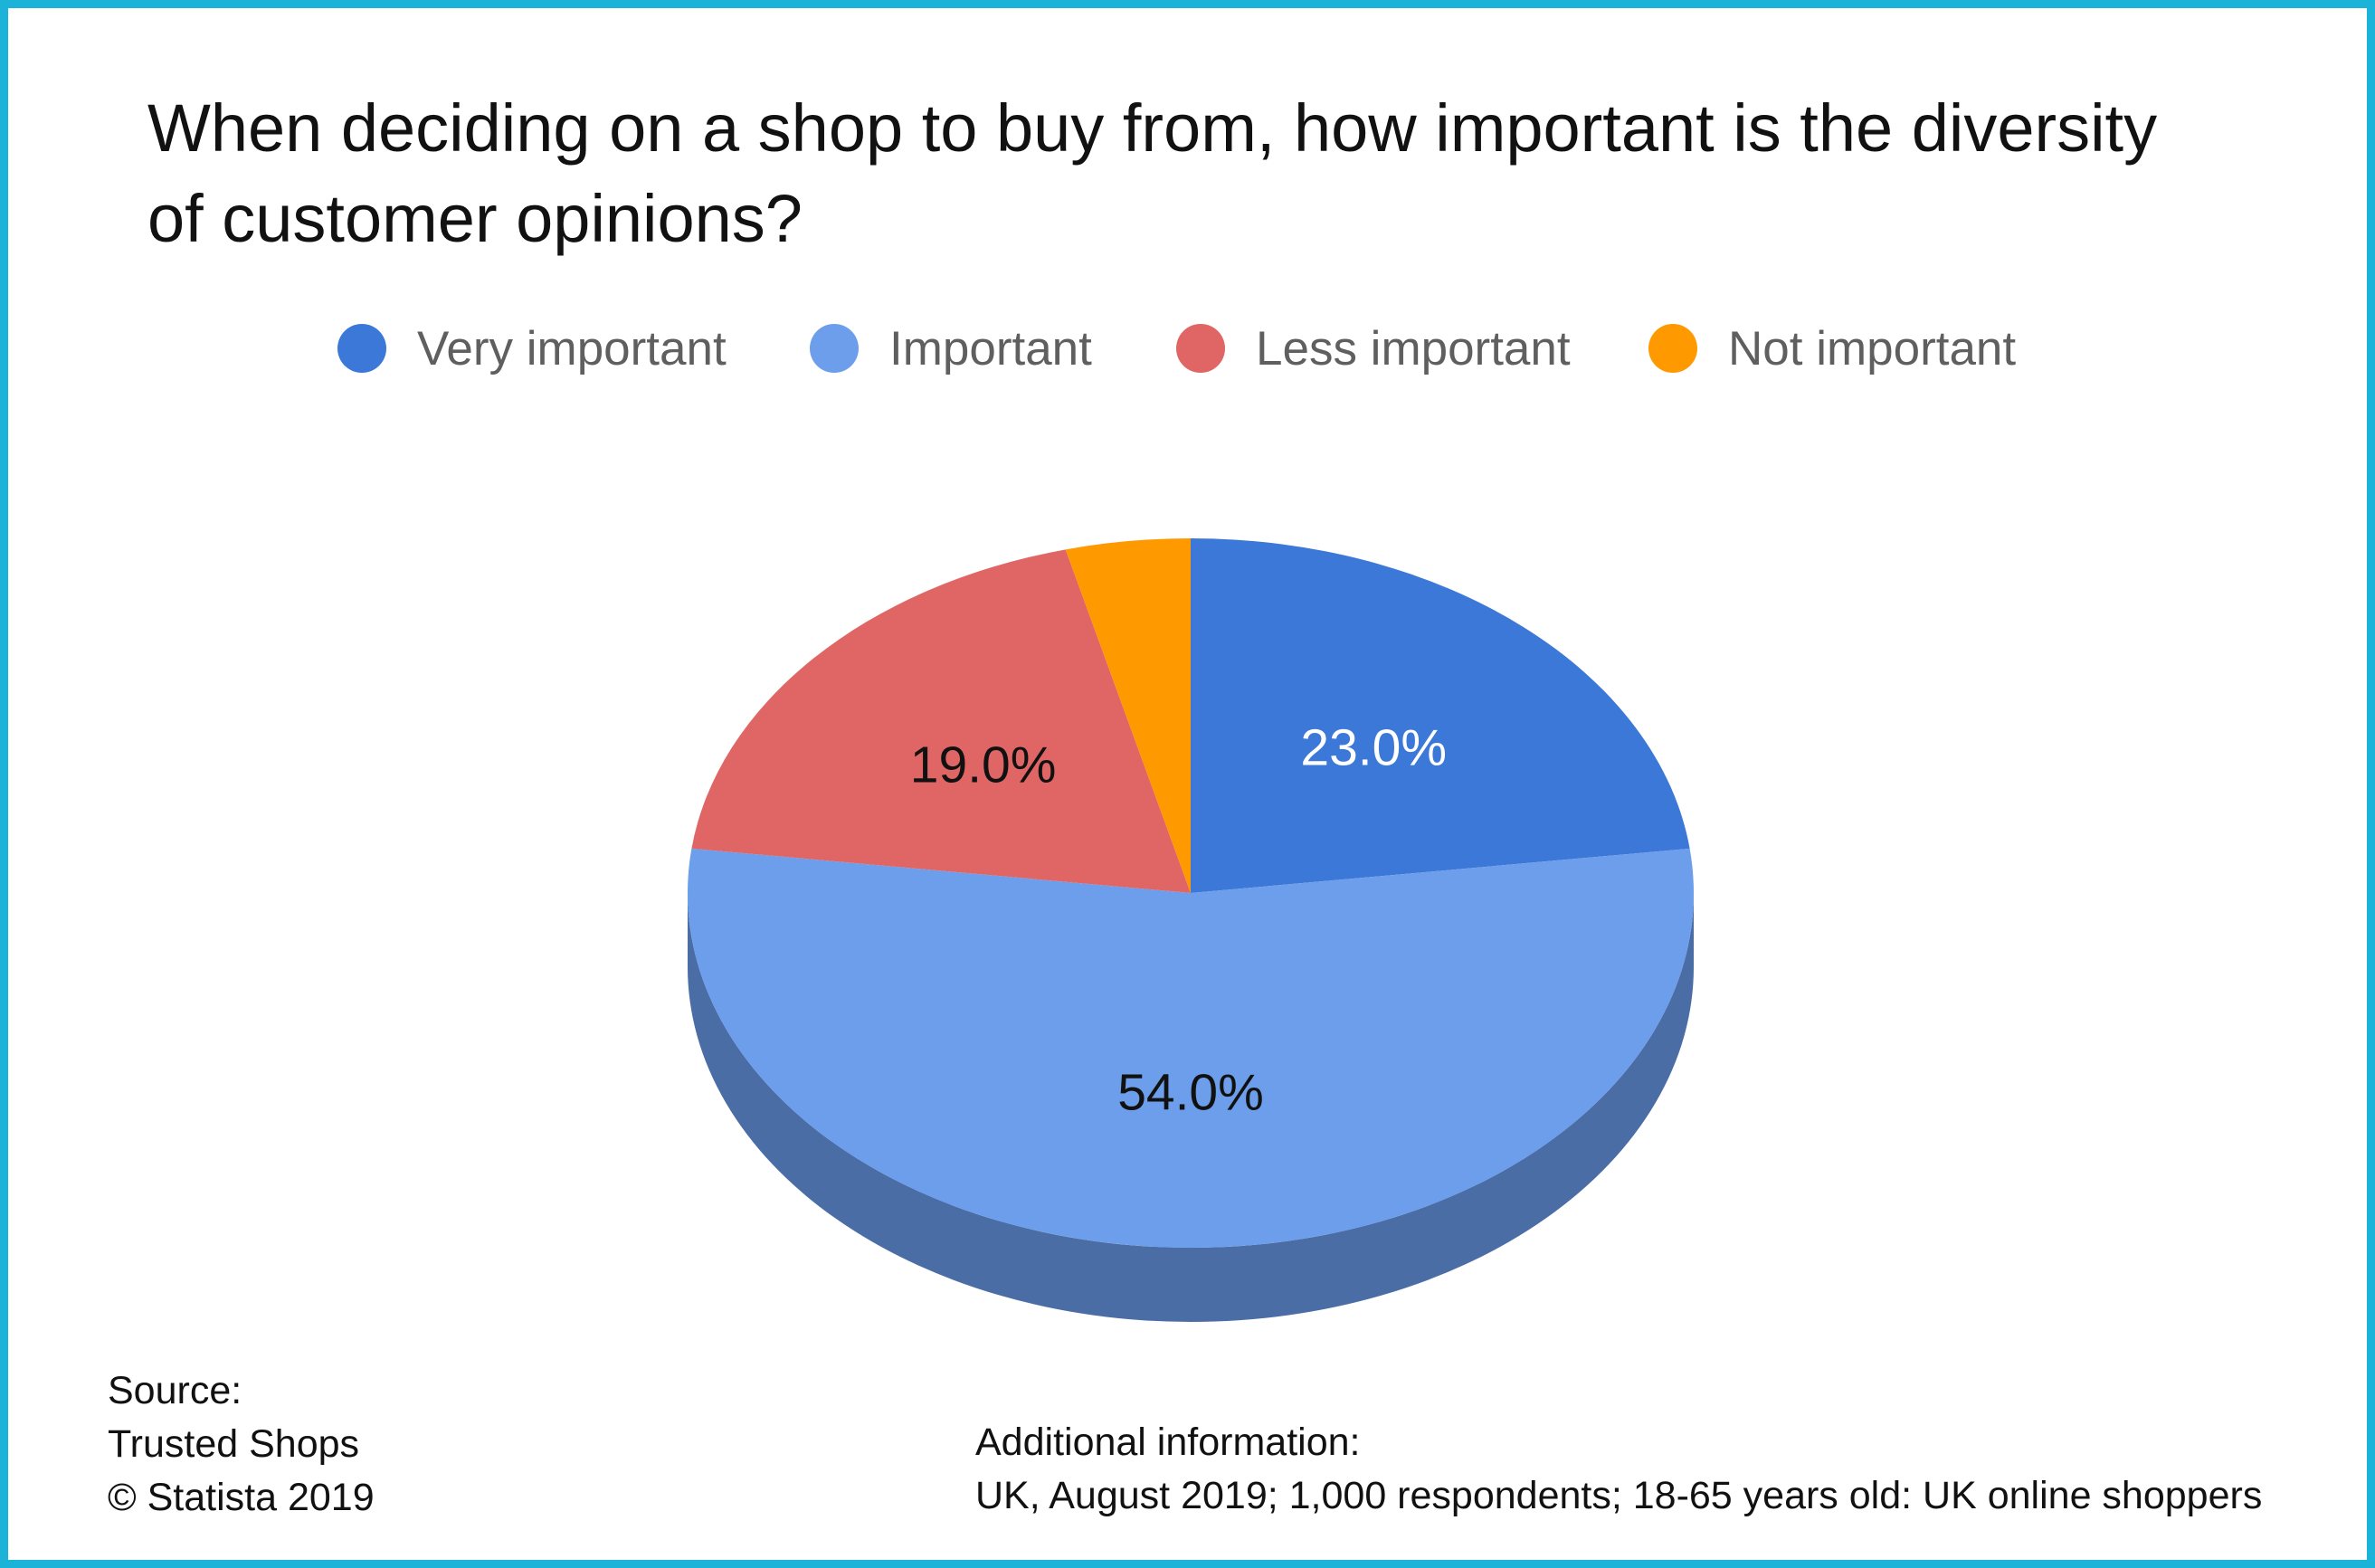 This screenshot has width=2375, height=1568. I want to click on pie-labels: 23.0% 54.0% 19.0%, so click(1179, 920).